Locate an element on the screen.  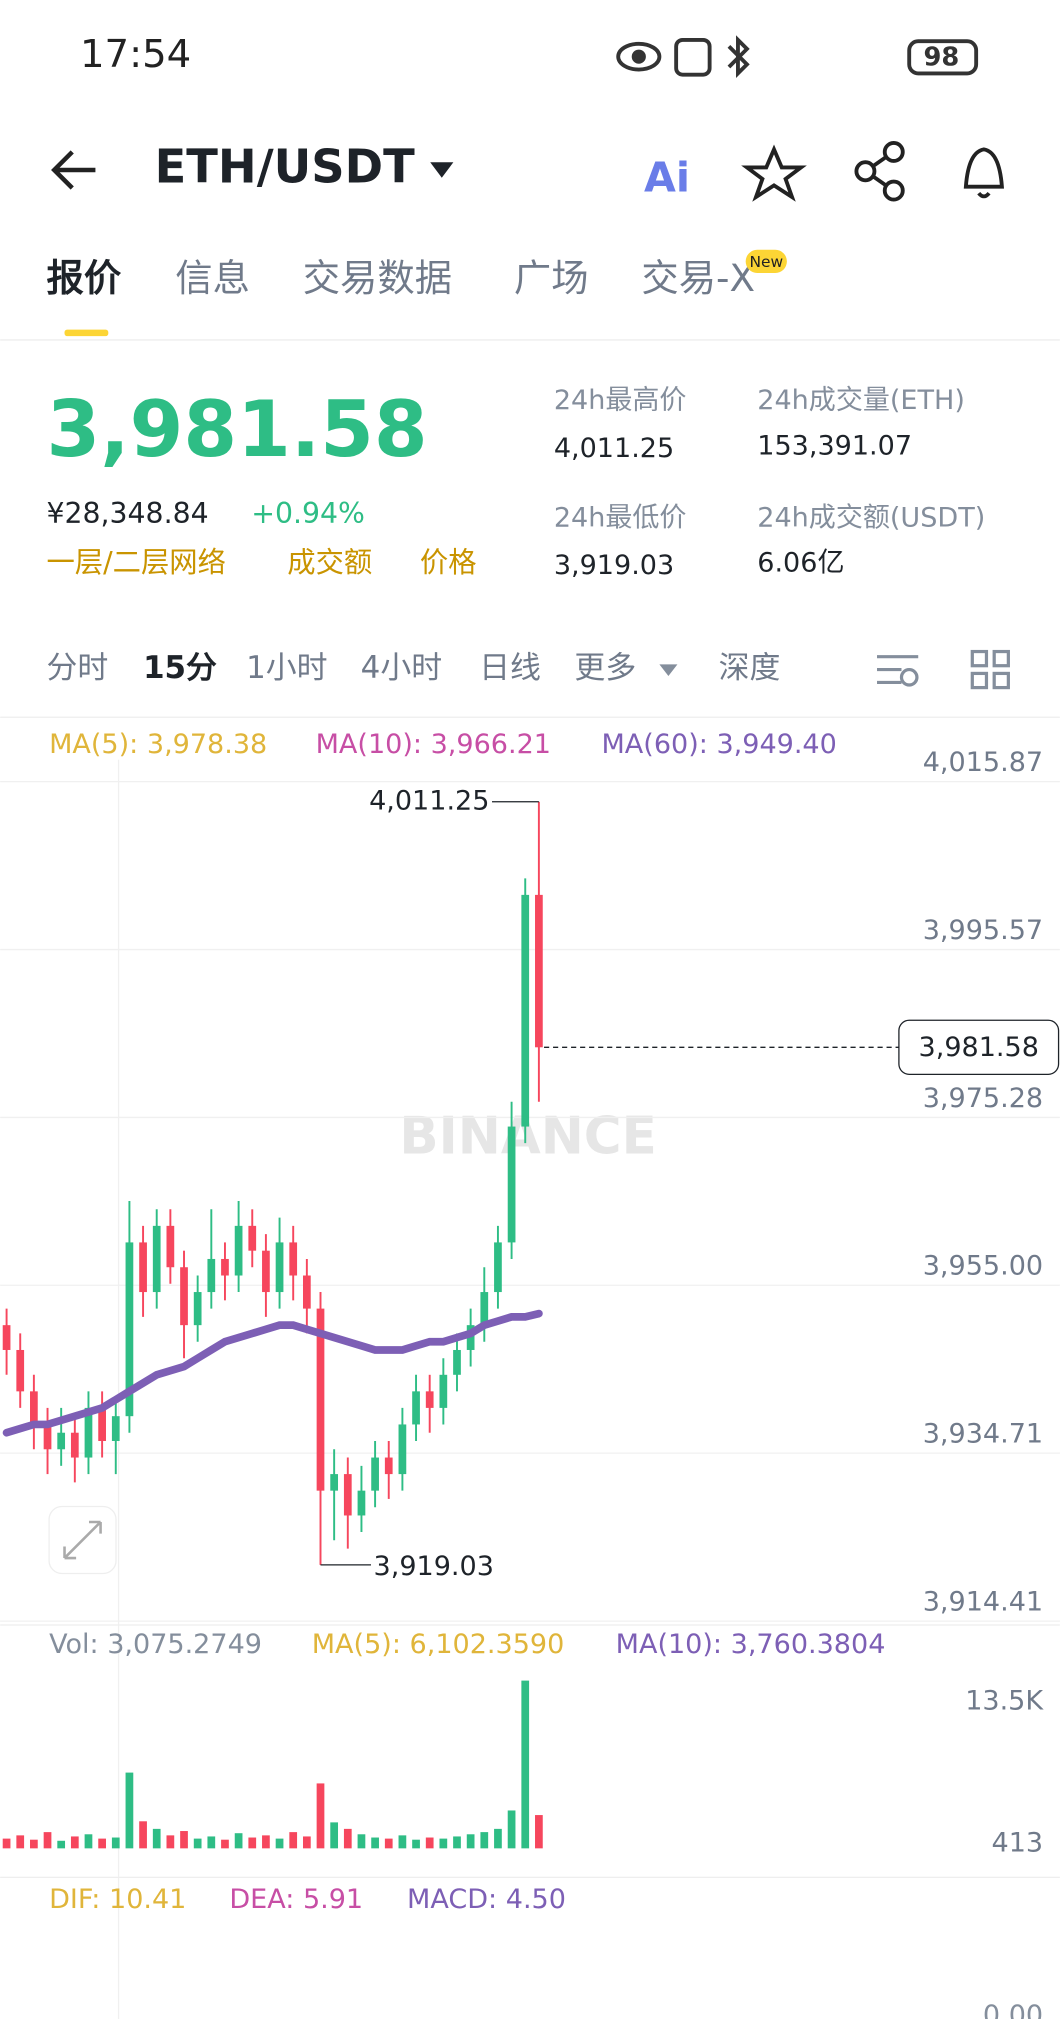
tag: 价格 is located at coordinates (448, 562).